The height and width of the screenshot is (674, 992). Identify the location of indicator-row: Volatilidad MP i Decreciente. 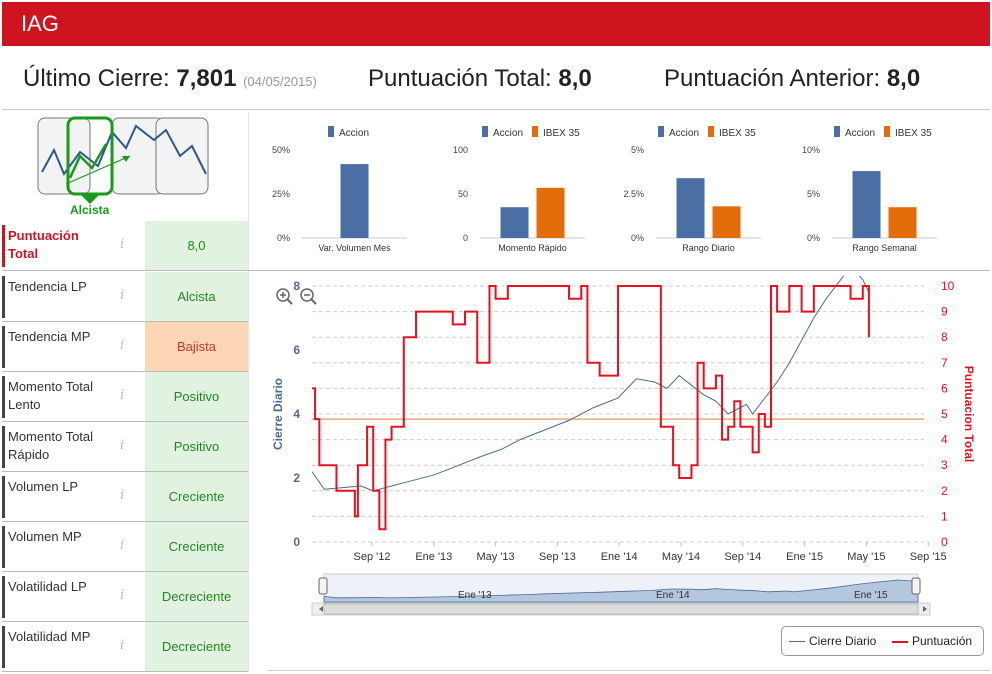
(125, 647).